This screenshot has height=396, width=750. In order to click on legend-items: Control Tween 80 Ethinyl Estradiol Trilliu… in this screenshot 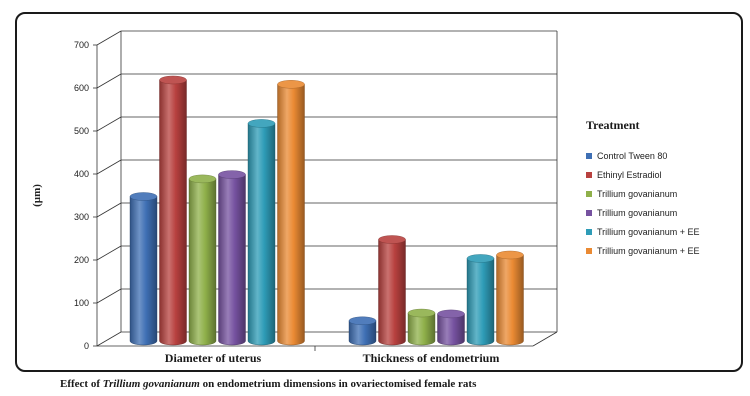, I will do `click(666, 203)`.